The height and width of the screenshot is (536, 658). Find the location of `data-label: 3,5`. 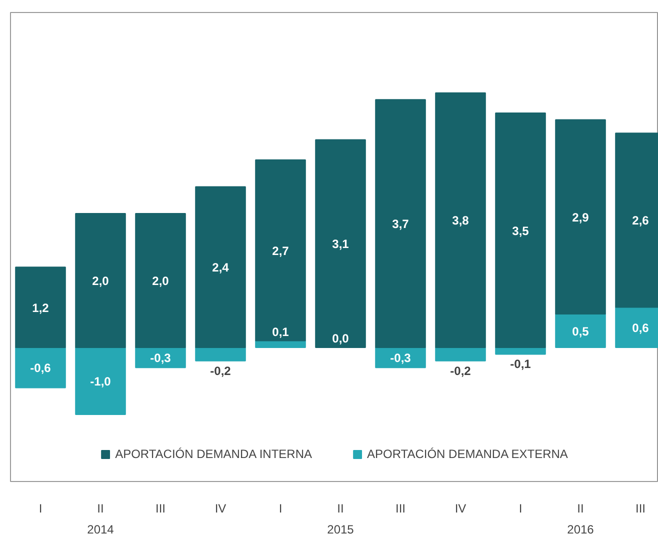

data-label: 3,5 is located at coordinates (521, 231).